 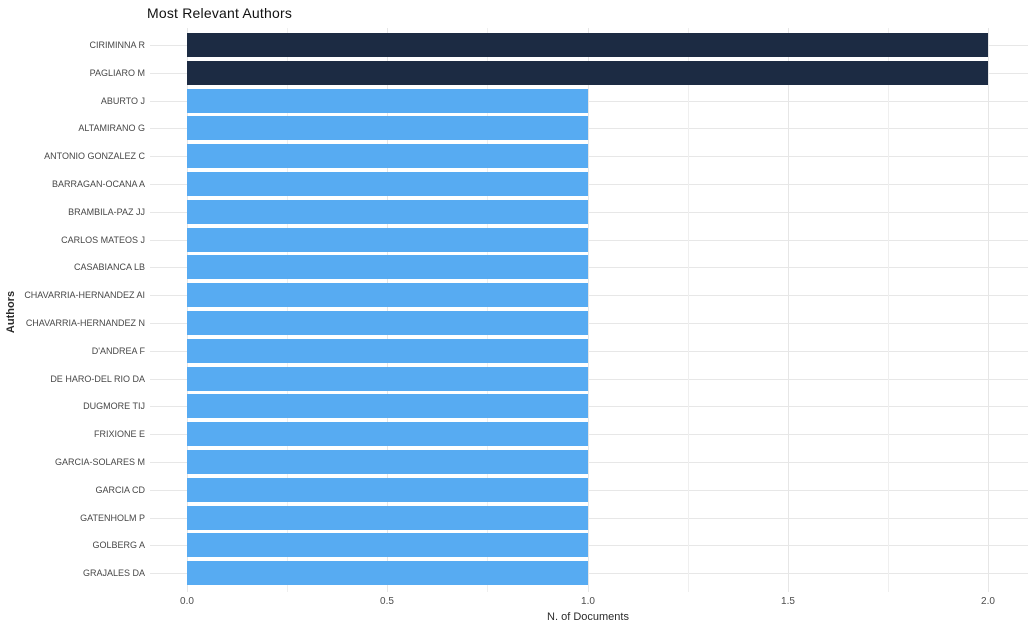 I want to click on category-label: DUGMORE TIJ, so click(x=114, y=406).